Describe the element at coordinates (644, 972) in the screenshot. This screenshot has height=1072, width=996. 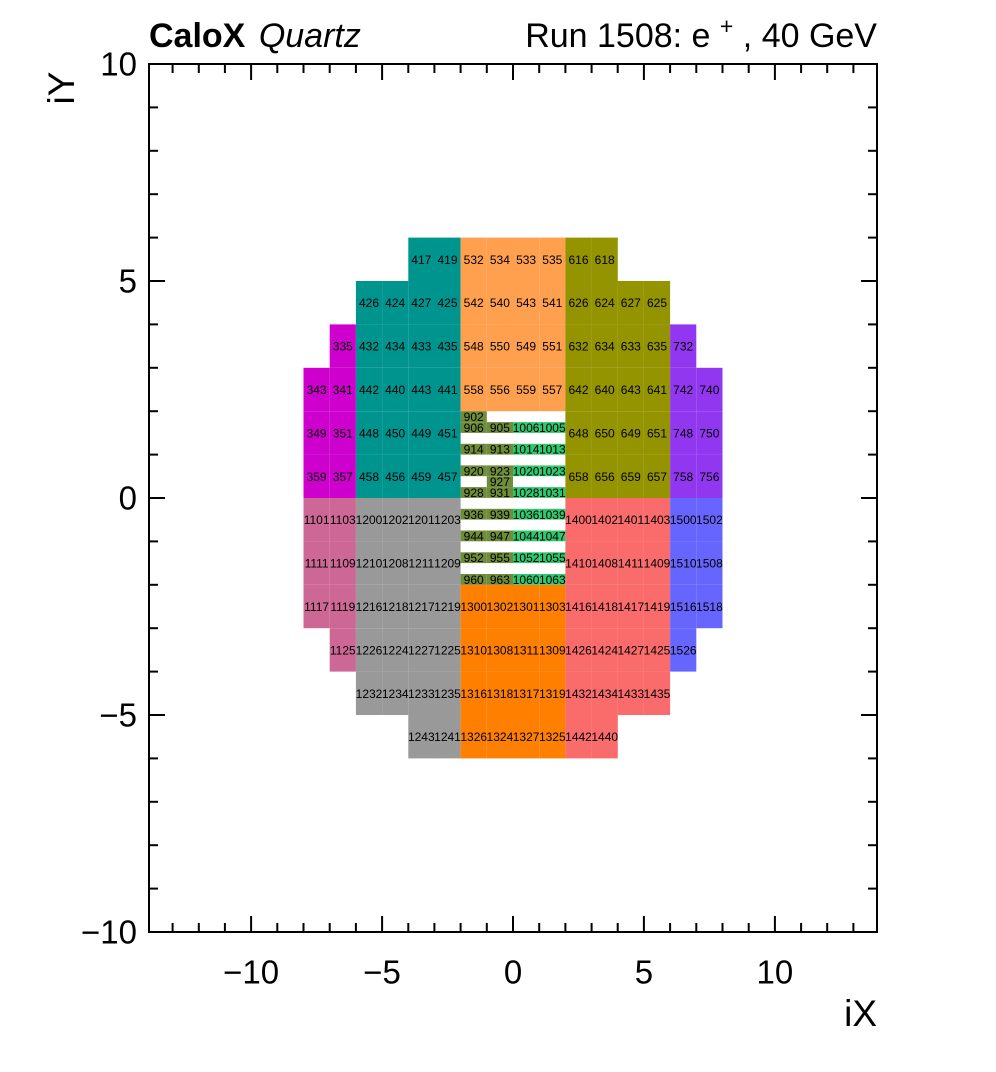
I see `x-tick-label: 5` at that location.